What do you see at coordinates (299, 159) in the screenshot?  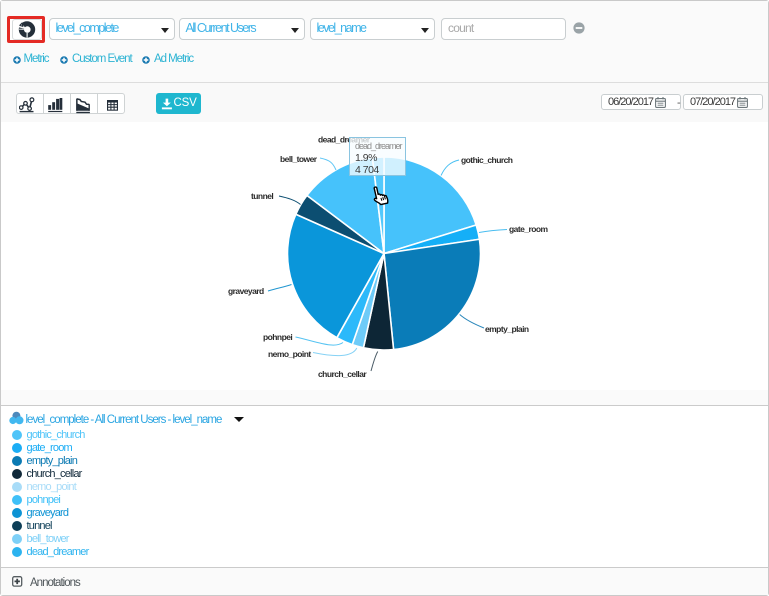 I see `svg-text: bell_tower` at bounding box center [299, 159].